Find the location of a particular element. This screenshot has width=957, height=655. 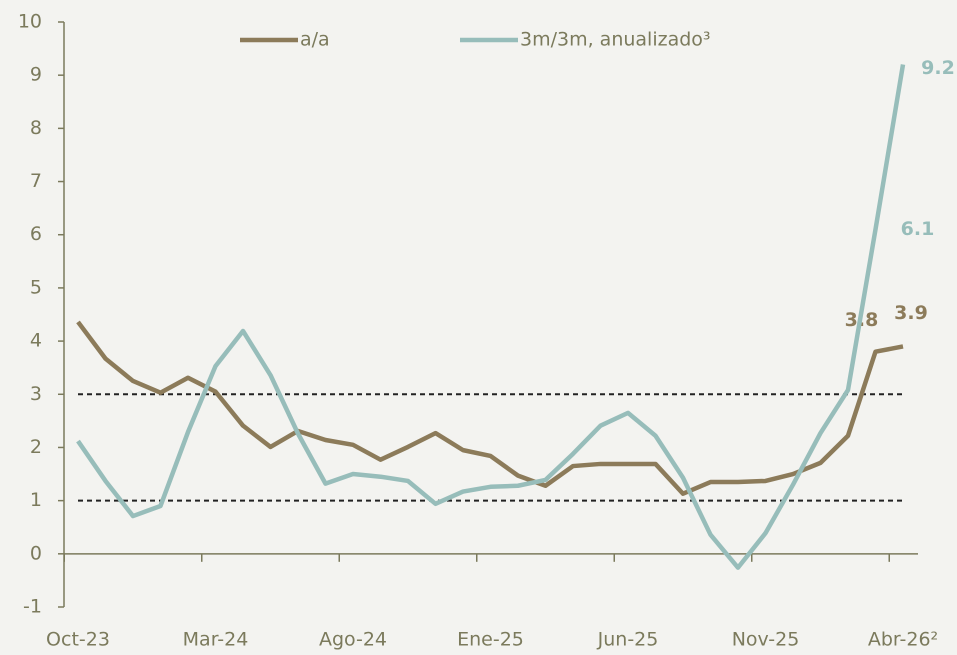

x-tick-label: Mar-24 is located at coordinates (216, 640).